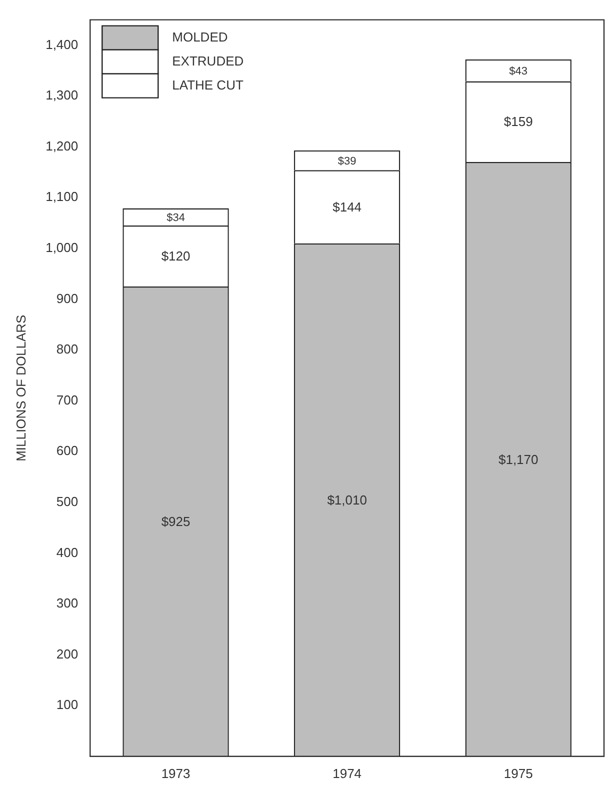 The width and height of the screenshot is (614, 798). What do you see at coordinates (67, 501) in the screenshot?
I see `y-tick-label: 500` at bounding box center [67, 501].